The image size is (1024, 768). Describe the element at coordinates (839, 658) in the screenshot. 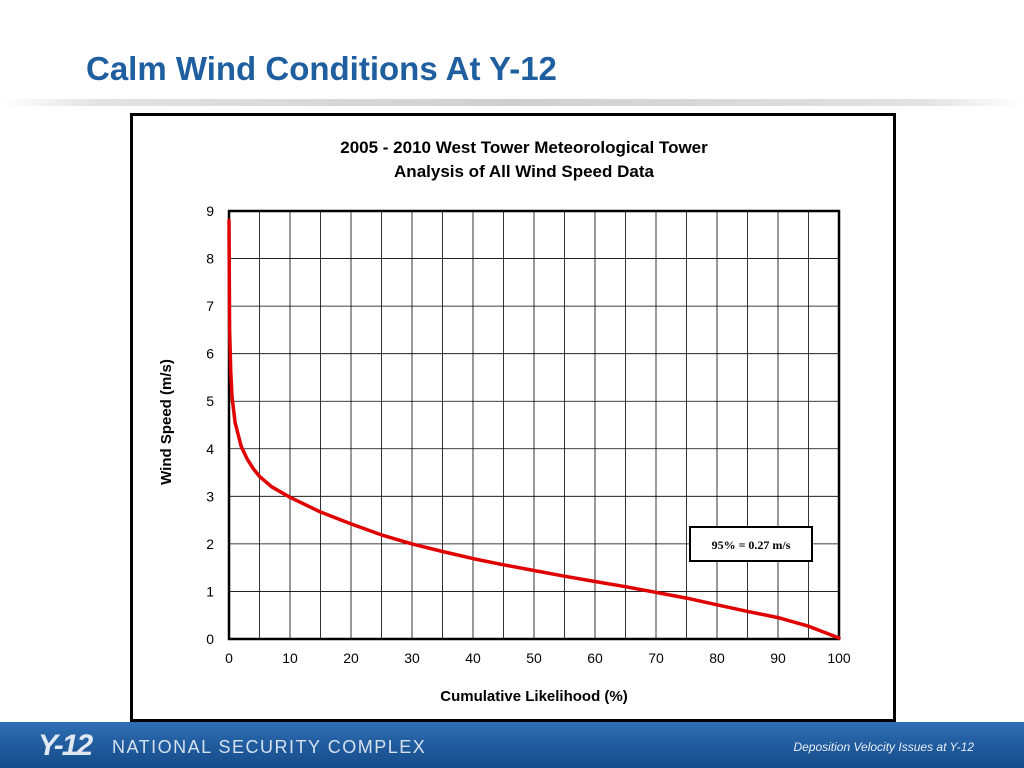

I see `x-tick-label: 100` at that location.